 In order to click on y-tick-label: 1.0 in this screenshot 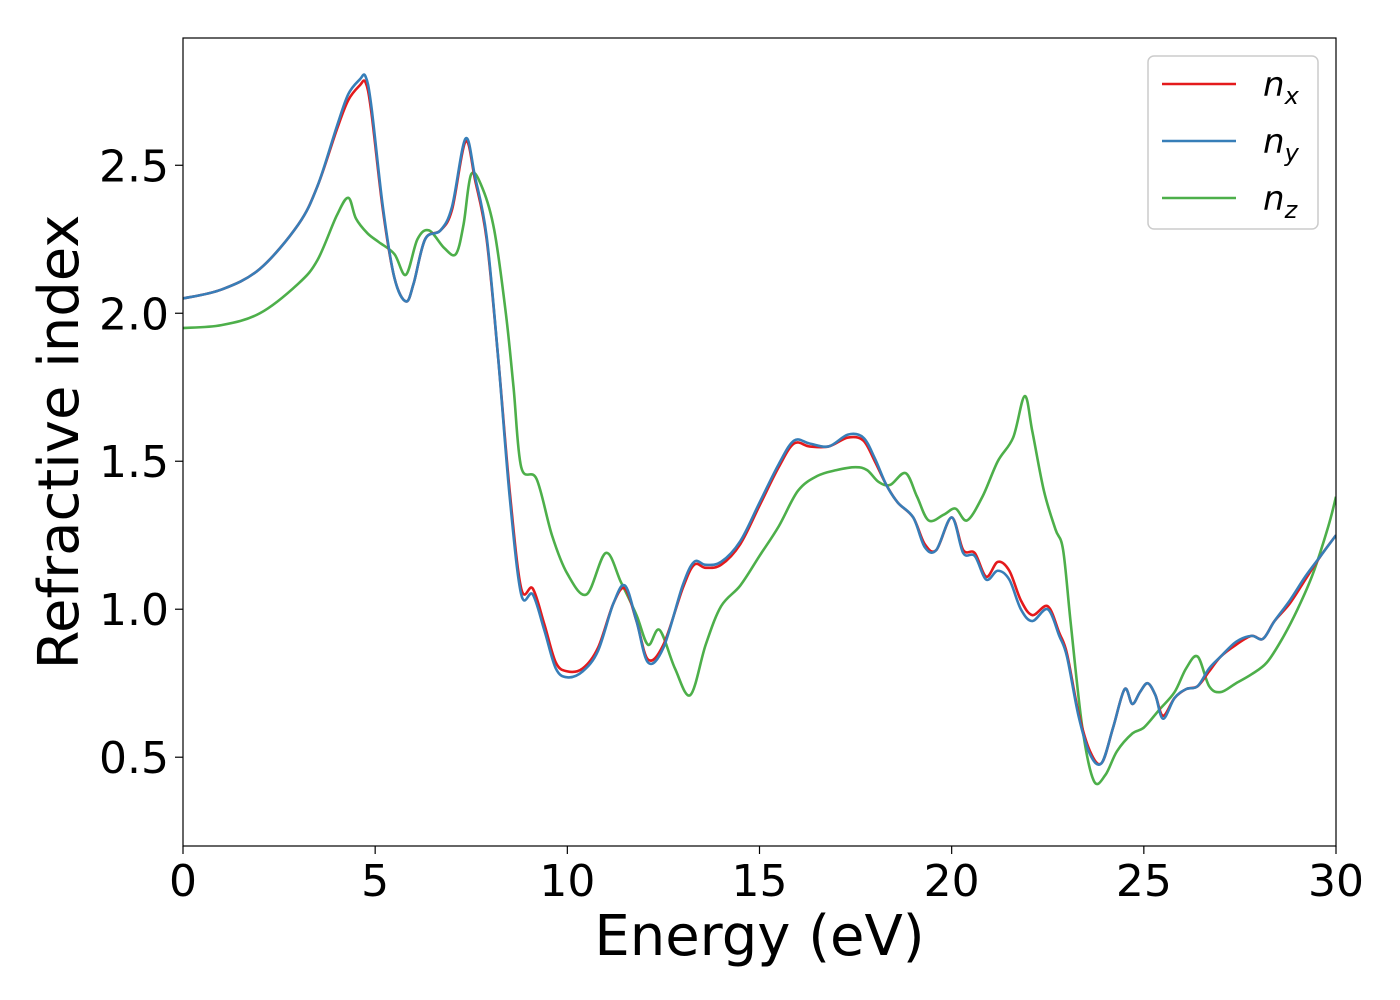, I will do `click(134, 610)`.